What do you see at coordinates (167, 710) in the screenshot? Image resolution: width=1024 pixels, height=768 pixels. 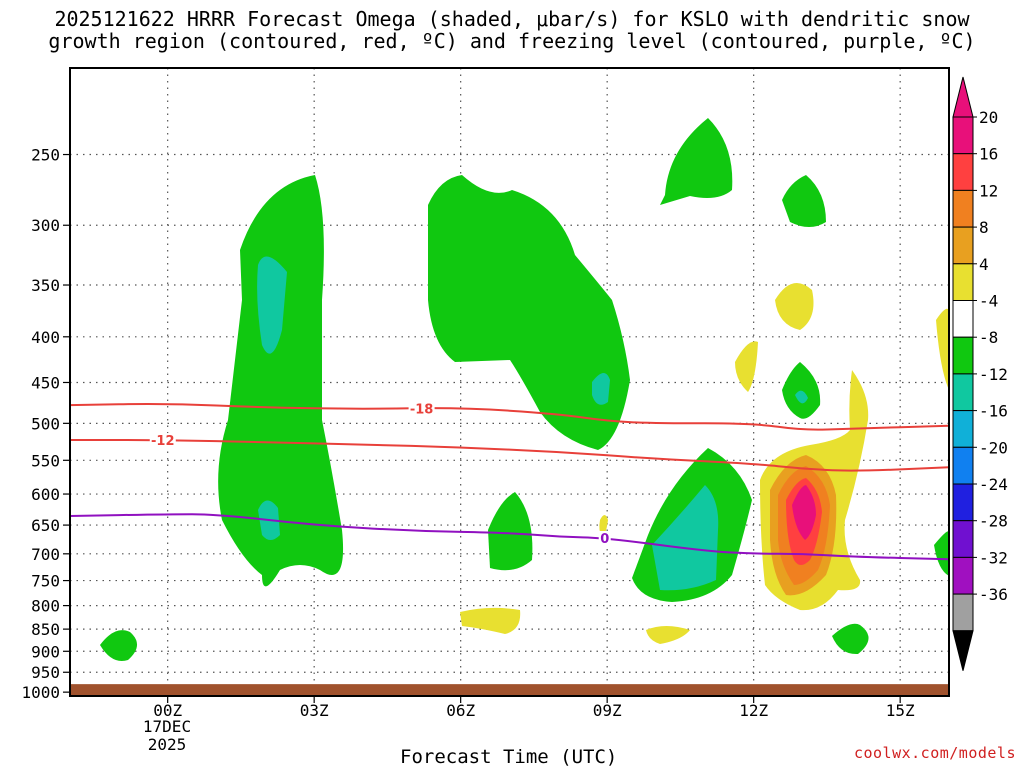 I see `x-tick-label: 00Z` at bounding box center [167, 710].